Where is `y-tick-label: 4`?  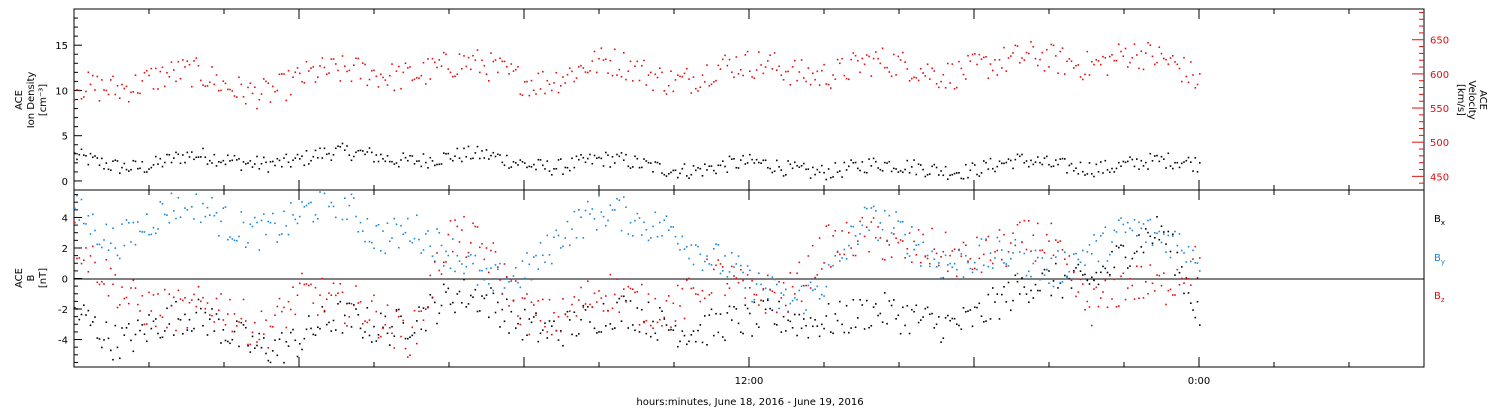
y-tick-label: 4 is located at coordinates (65, 218).